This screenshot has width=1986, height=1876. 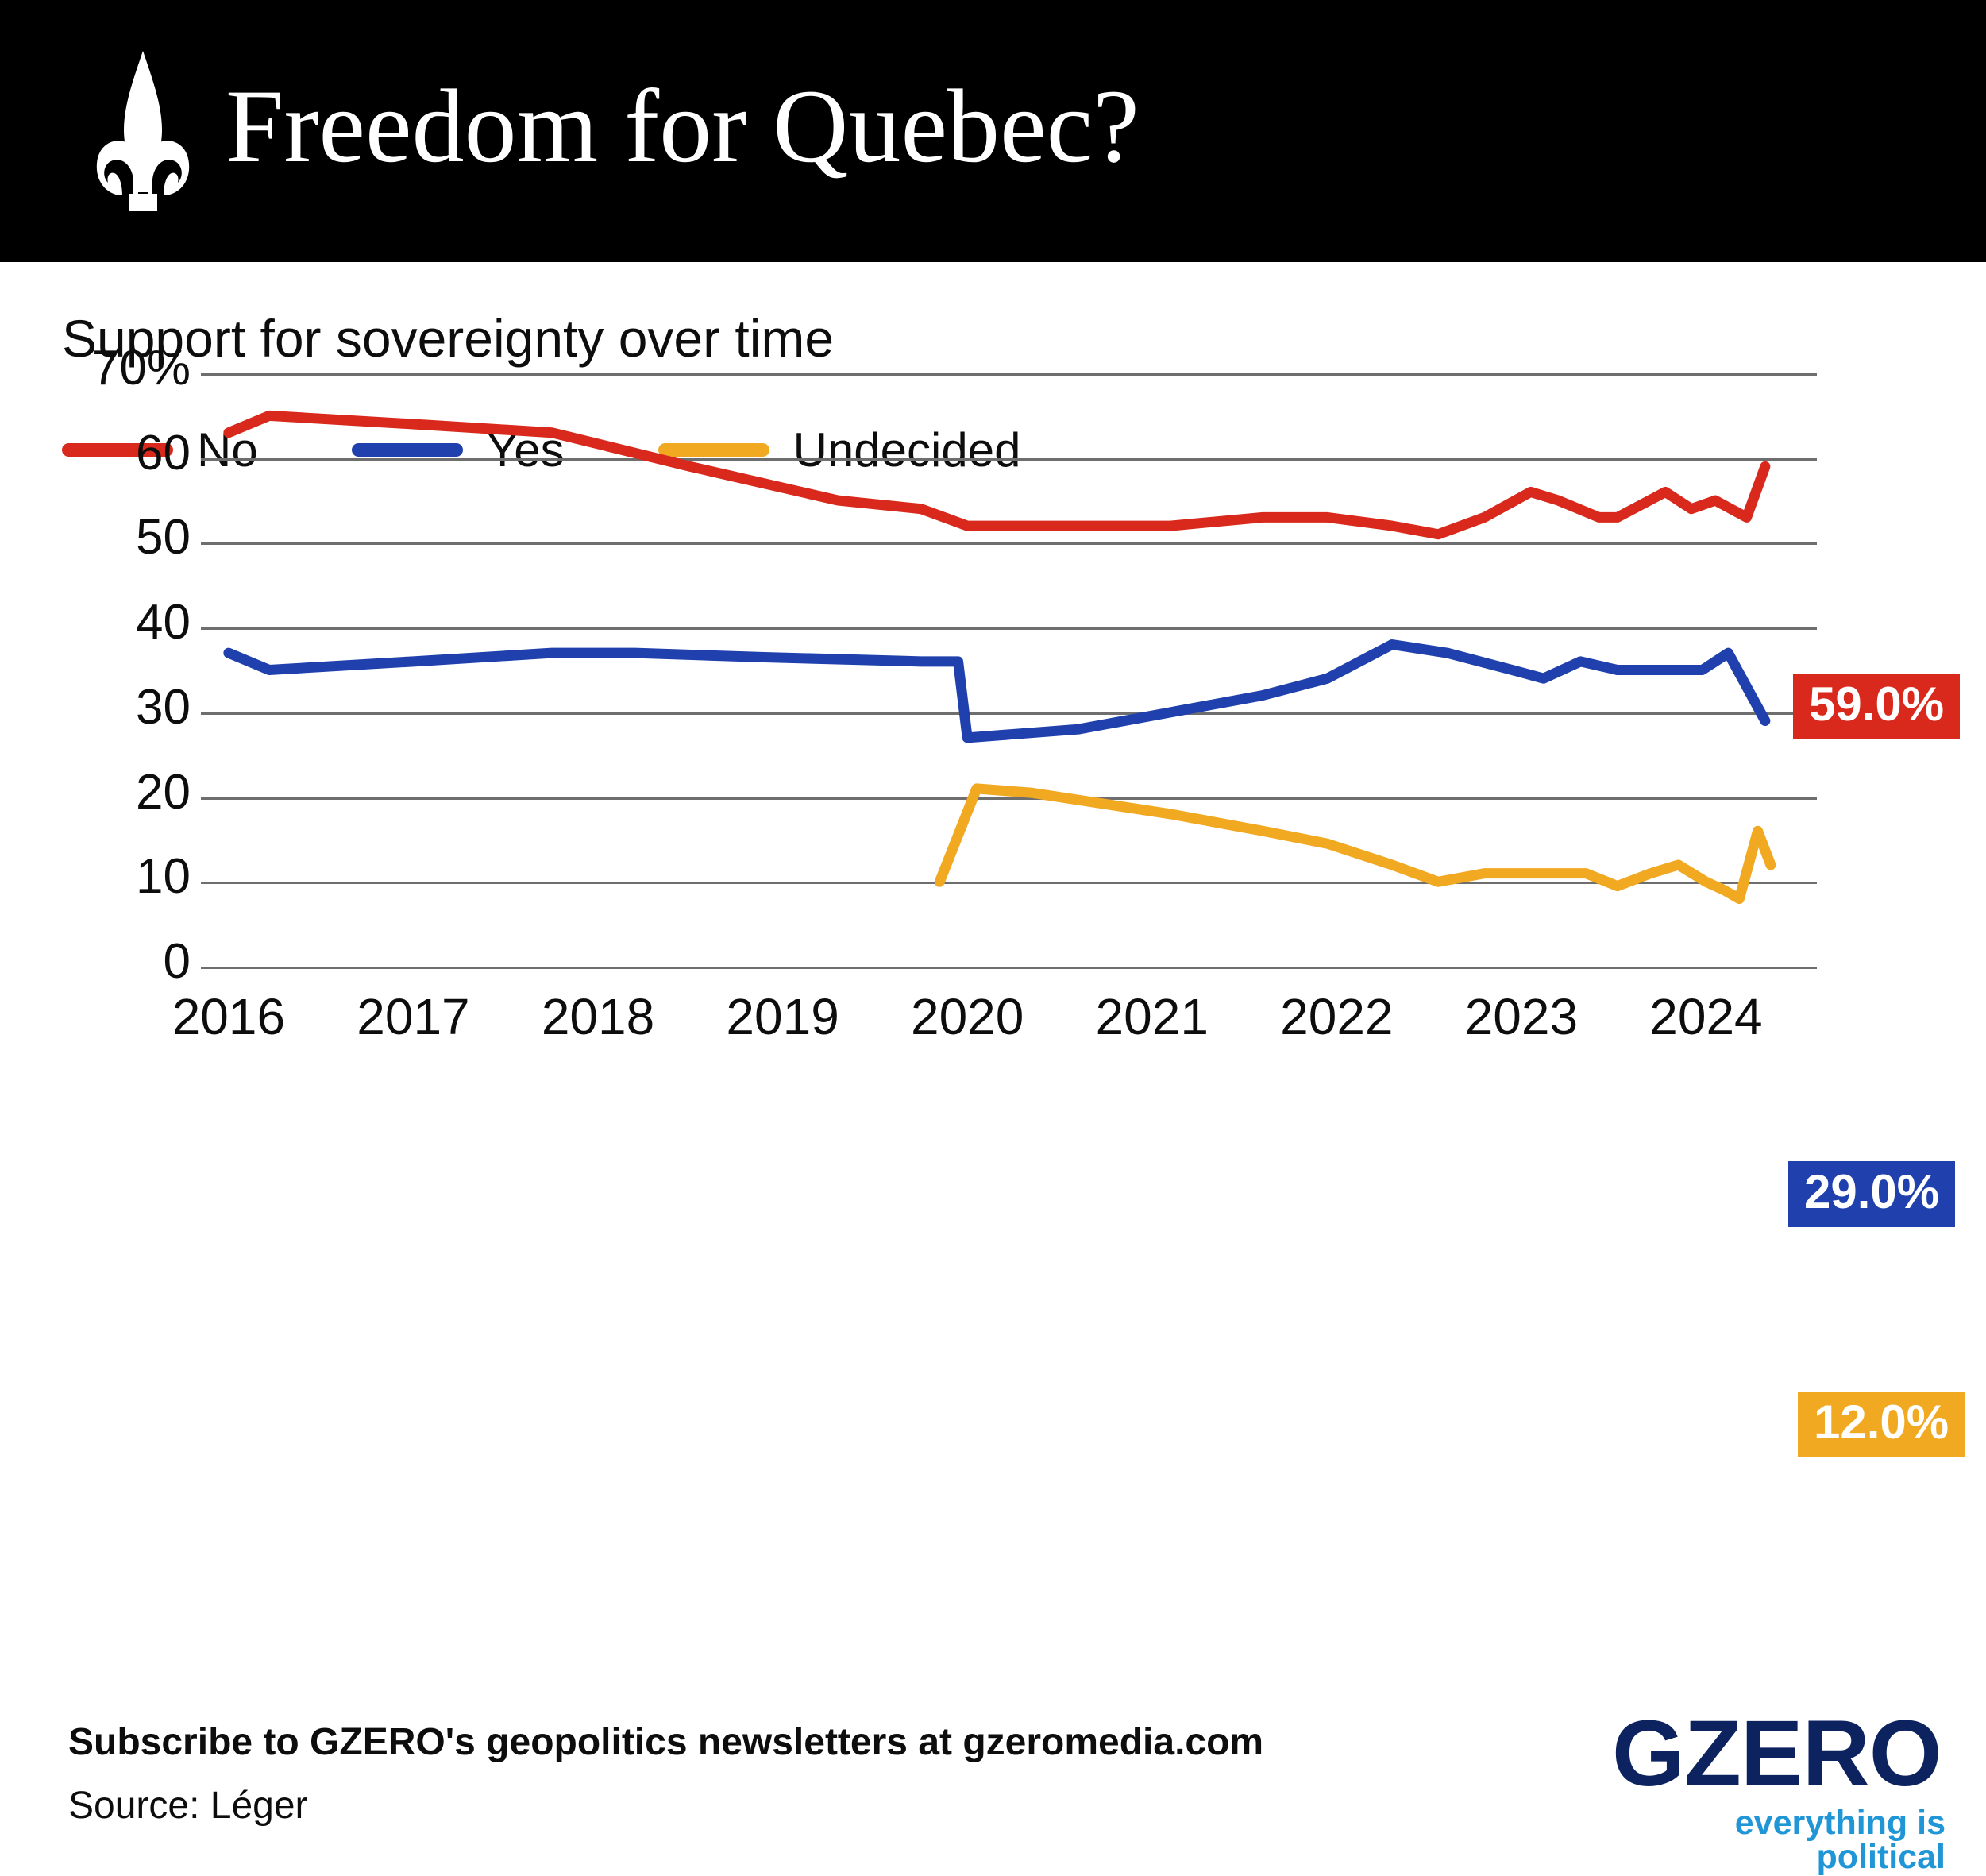 What do you see at coordinates (1777, 1753) in the screenshot?
I see `gzero-logo-wordmark: GZERO` at bounding box center [1777, 1753].